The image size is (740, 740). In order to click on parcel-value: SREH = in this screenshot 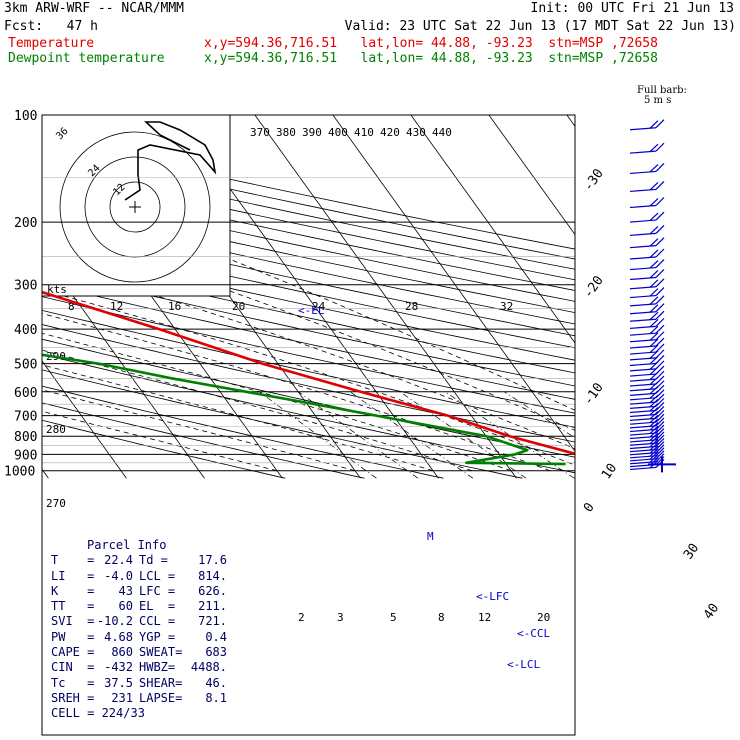, I will do `click(73, 697)`.